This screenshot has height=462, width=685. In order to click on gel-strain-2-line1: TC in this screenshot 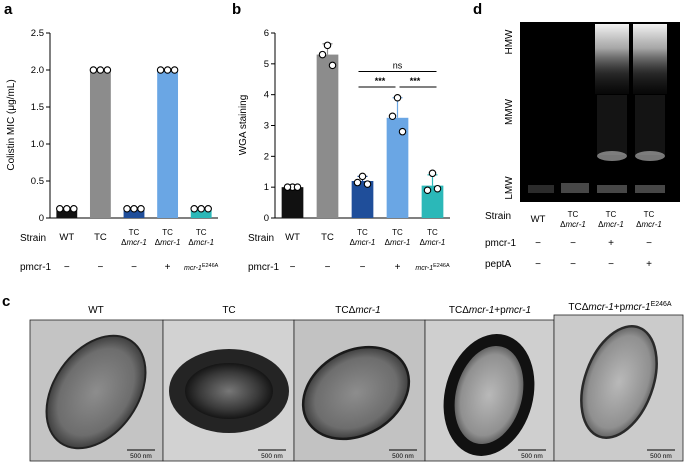, I will do `click(611, 214)`.